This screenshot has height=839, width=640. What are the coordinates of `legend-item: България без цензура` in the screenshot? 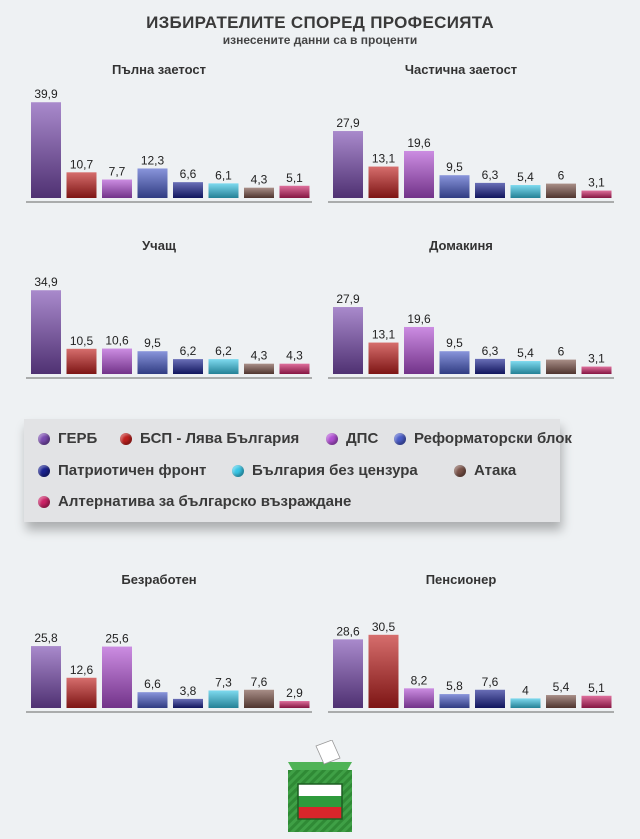 It's located at (325, 470).